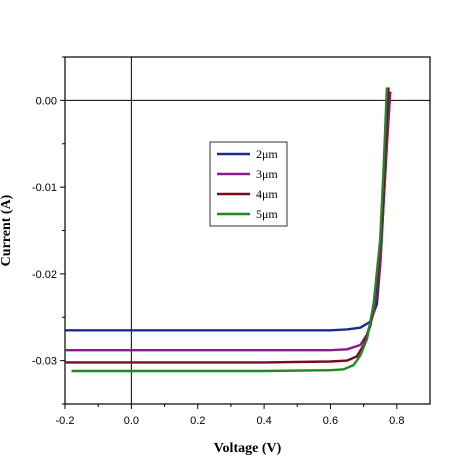 Image resolution: width=474 pixels, height=474 pixels. Describe the element at coordinates (263, 421) in the screenshot. I see `x-tick-label: 0.4` at that location.